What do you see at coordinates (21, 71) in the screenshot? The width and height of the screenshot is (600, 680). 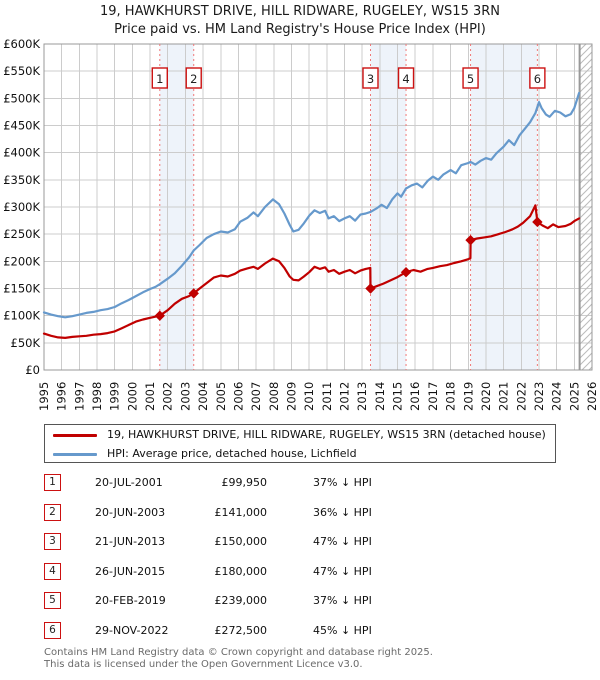 I see `y-axis-tick-label: £550K` at bounding box center [21, 71].